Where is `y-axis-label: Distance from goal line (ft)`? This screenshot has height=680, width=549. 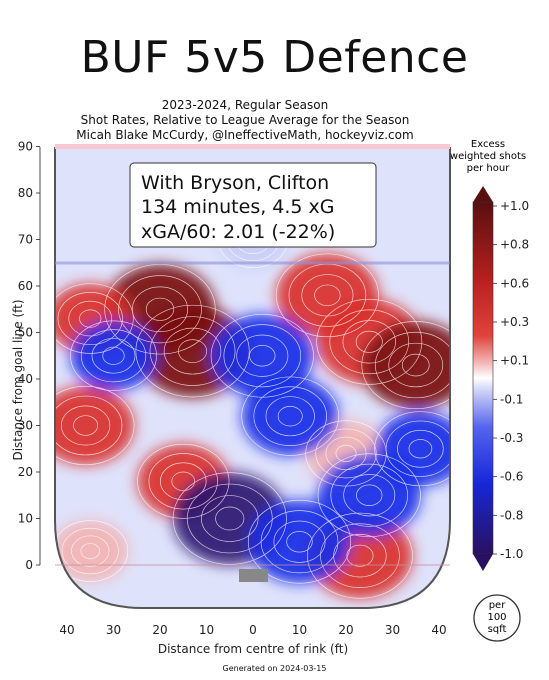
y-axis-label: Distance from goal line (ft) is located at coordinates (18, 379).